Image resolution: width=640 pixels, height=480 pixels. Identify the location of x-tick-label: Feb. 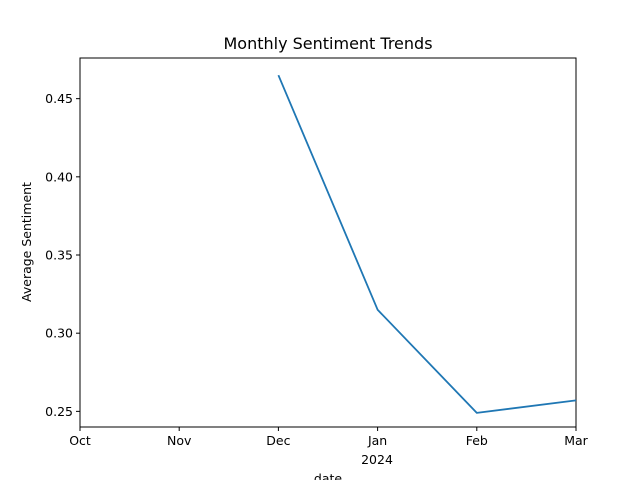
(477, 440).